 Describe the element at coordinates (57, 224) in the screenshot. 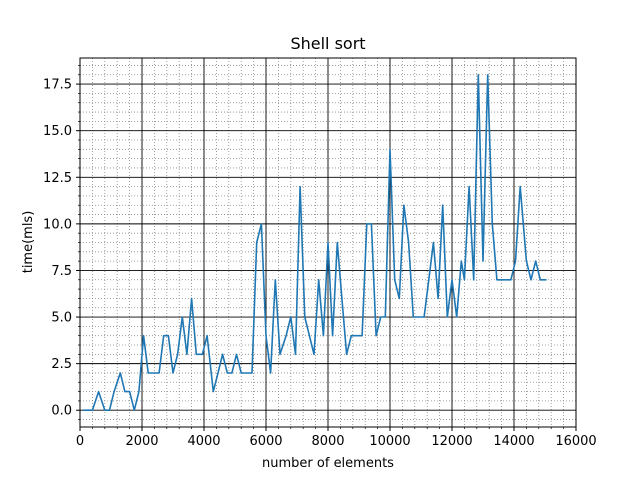

I see `y-tick-label: 10.0` at that location.